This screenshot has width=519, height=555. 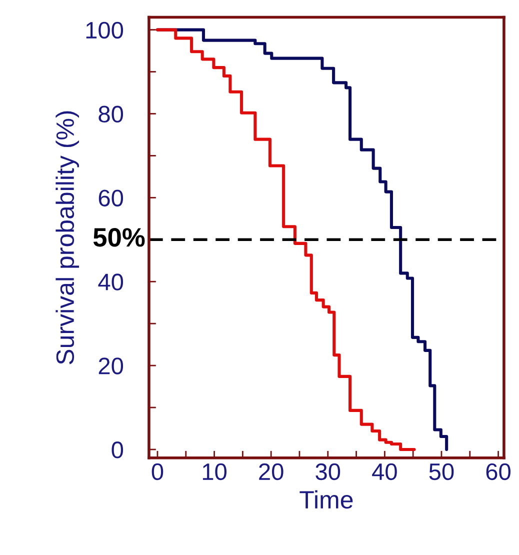 I want to click on y-axis-title: Survival probability (%), so click(x=68, y=237).